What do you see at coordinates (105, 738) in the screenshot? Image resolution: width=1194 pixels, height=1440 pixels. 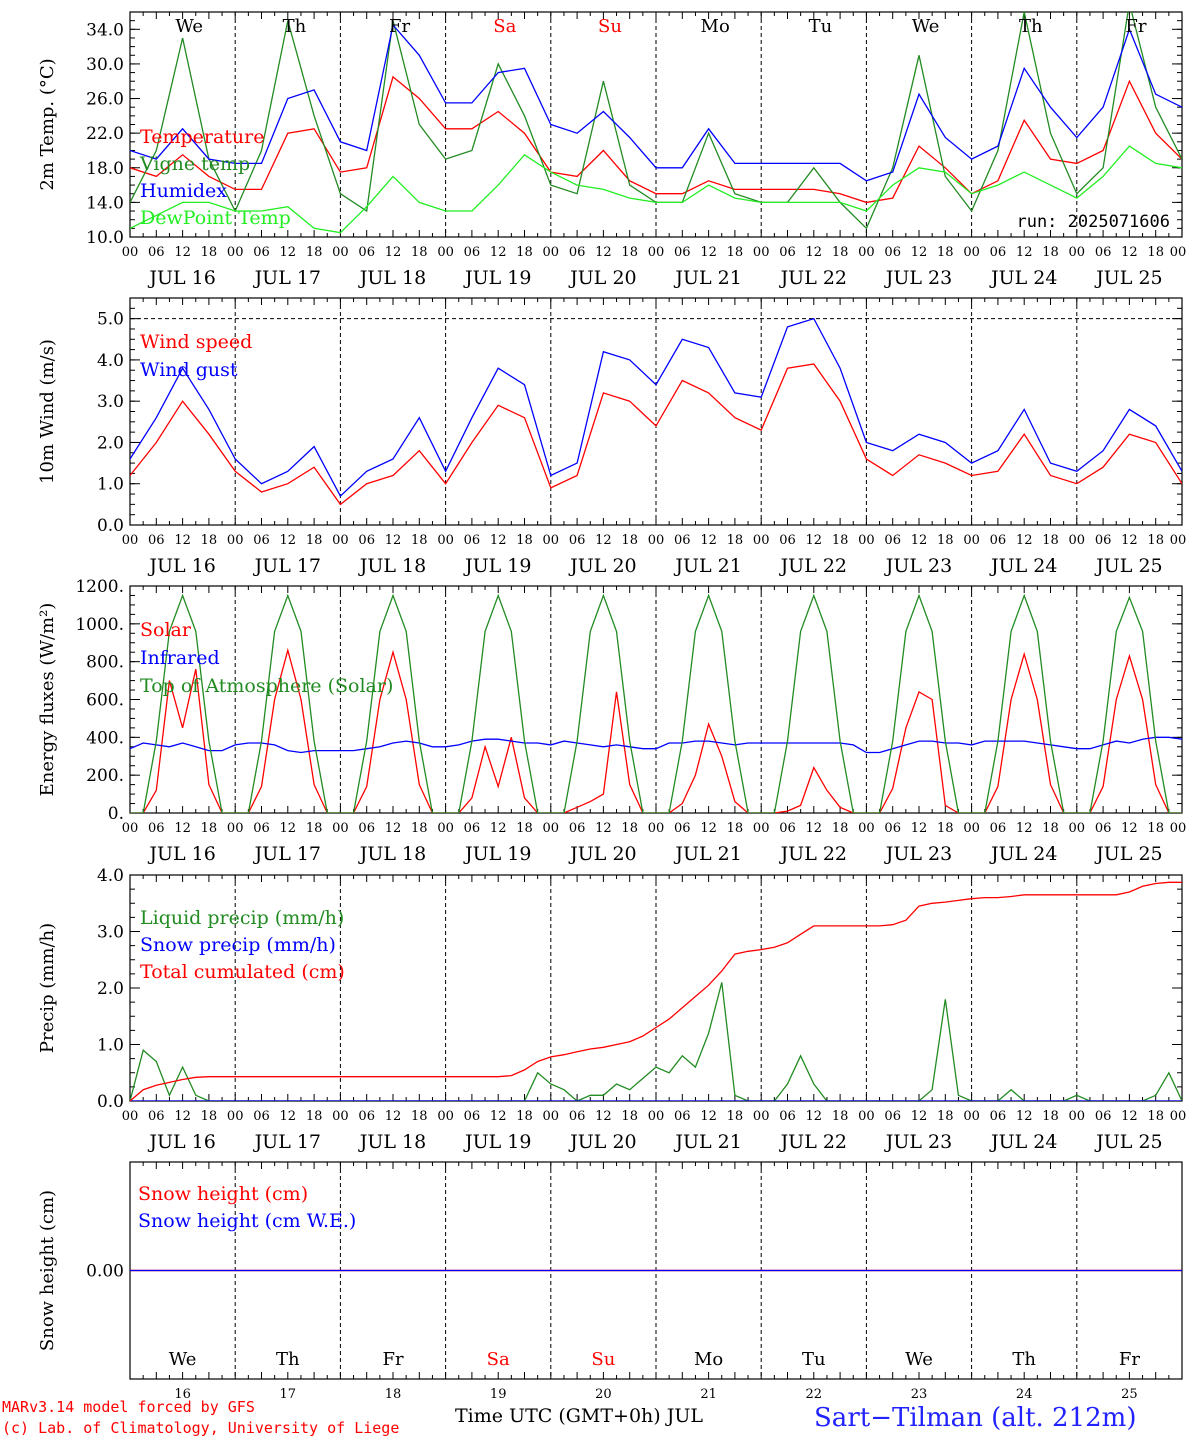 I see `y-tick-label: 400.` at bounding box center [105, 738].